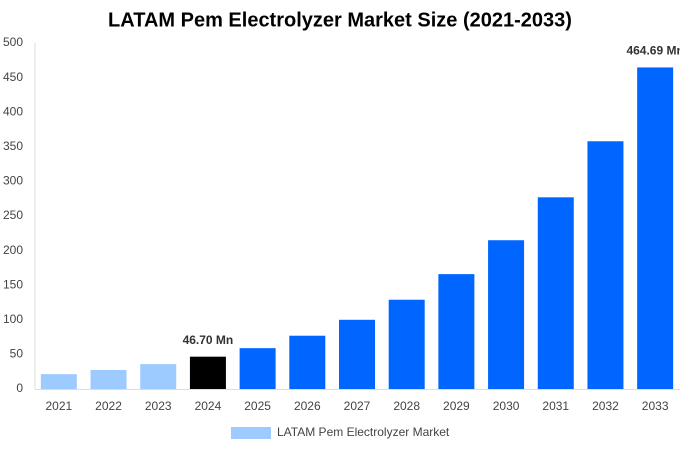  I want to click on value-label: 46.70 Mn, so click(208, 340).